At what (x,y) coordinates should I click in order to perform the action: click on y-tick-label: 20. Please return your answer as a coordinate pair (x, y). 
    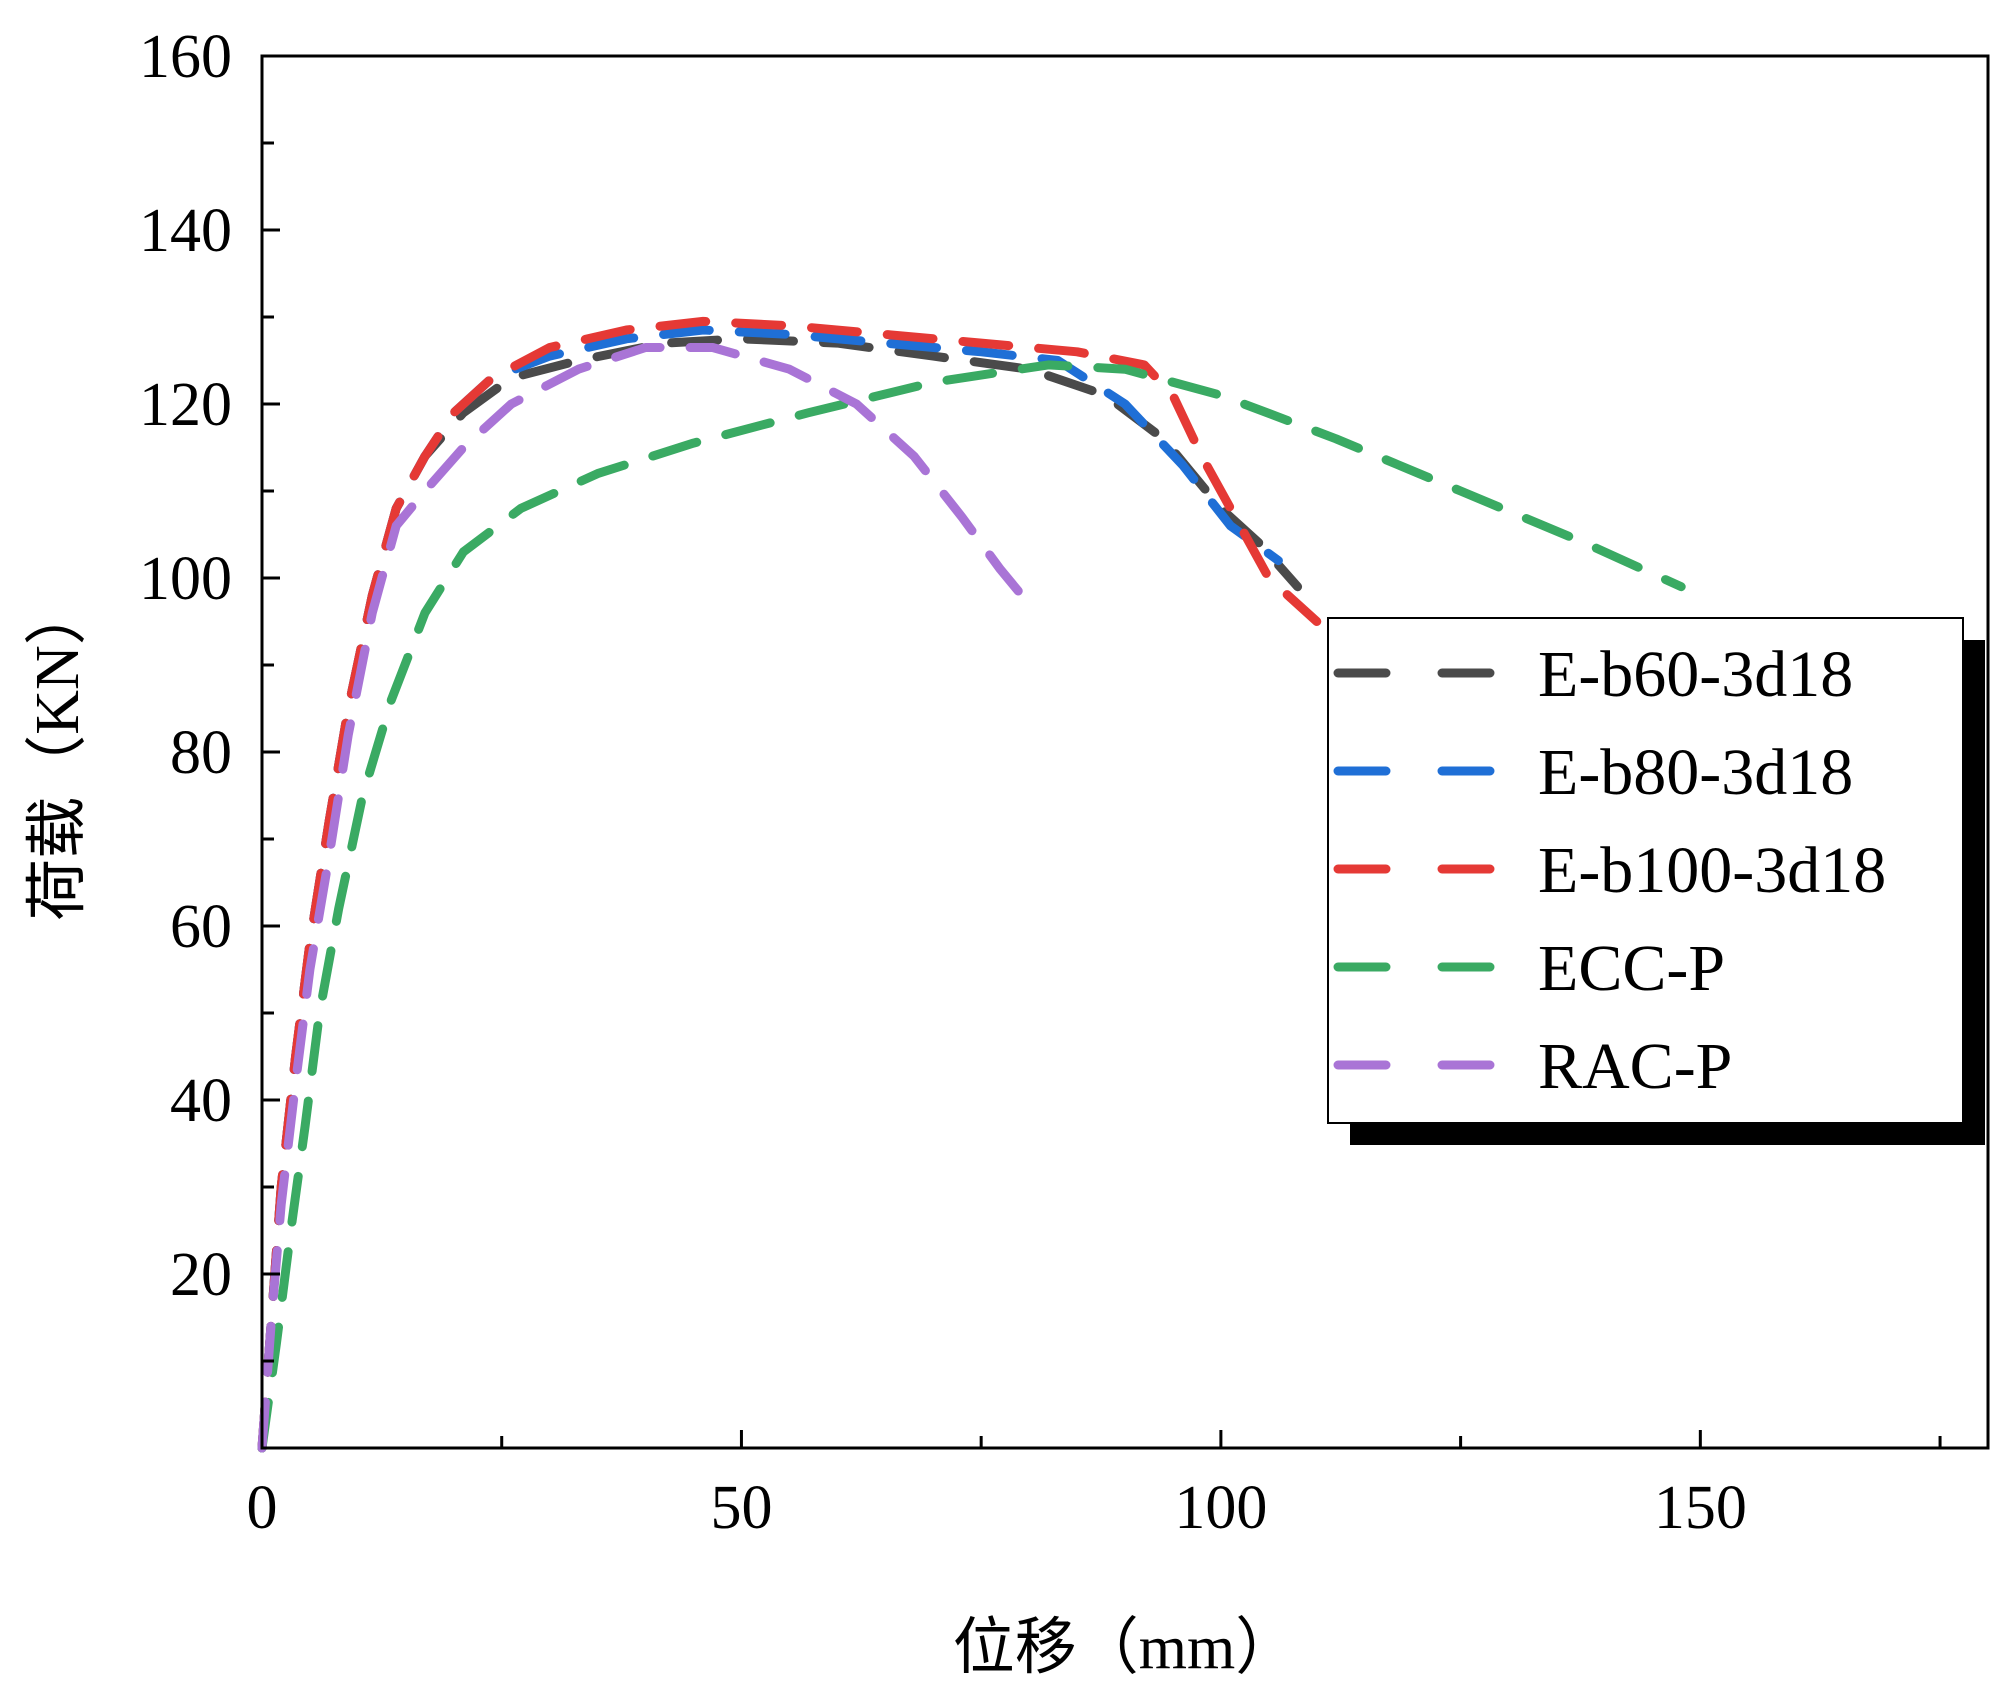
    Looking at the image, I should click on (201, 1275).